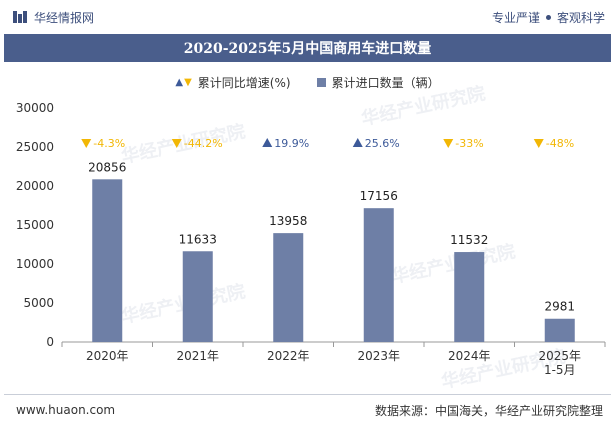 This screenshot has width=615, height=427. Describe the element at coordinates (488, 410) in the screenshot. I see `footer-source: 数据来源：中国海关，华经产业研究院整理` at that location.